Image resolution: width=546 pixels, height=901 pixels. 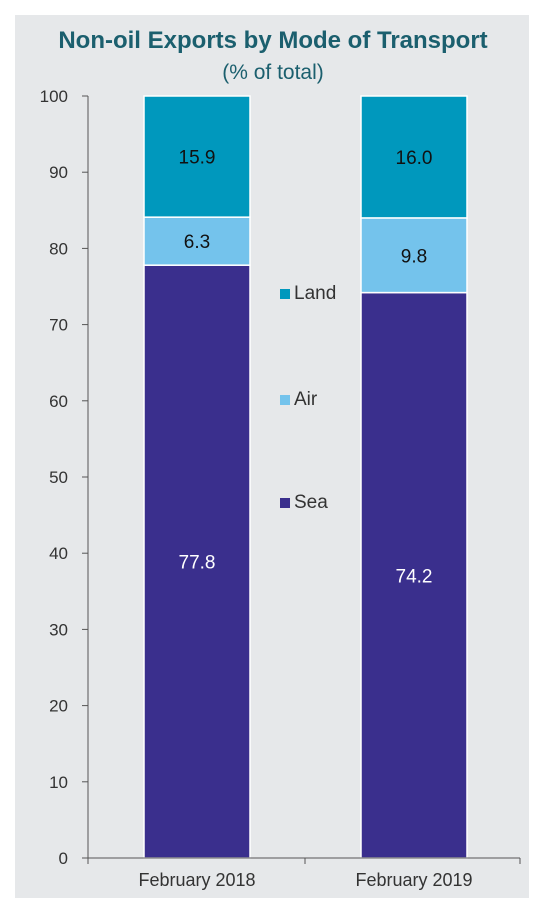 I want to click on x-tick-label: February 2018, so click(x=196, y=880).